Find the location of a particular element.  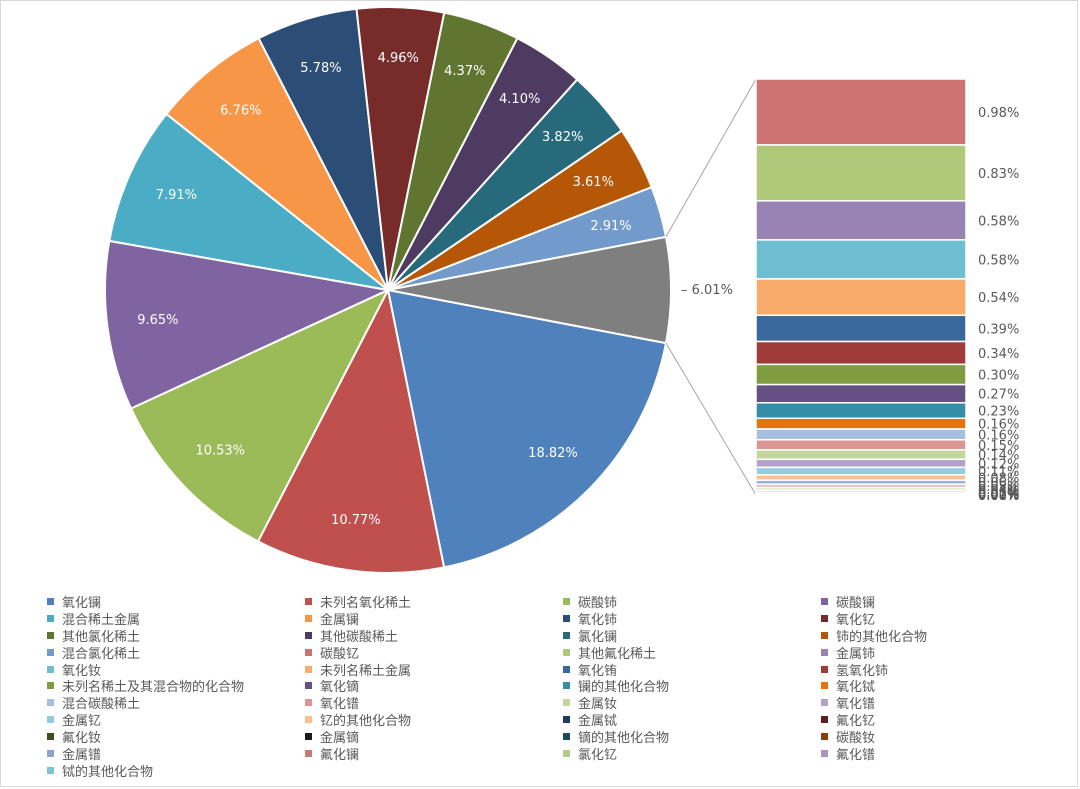

legend-label: 氧化铽 is located at coordinates (856, 688).